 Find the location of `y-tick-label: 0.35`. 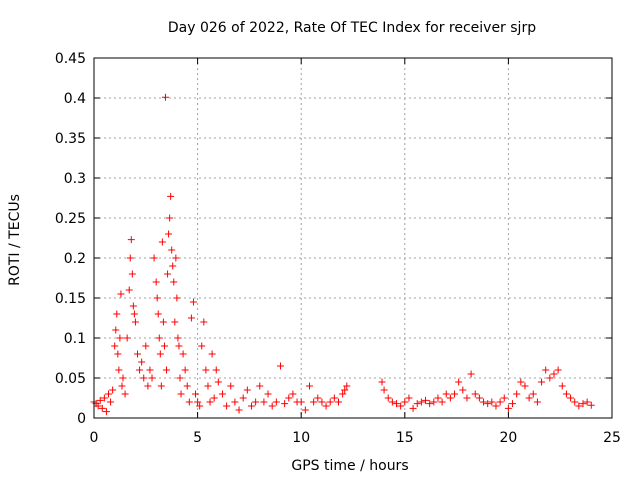

y-tick-label: 0.35 is located at coordinates (70, 139).